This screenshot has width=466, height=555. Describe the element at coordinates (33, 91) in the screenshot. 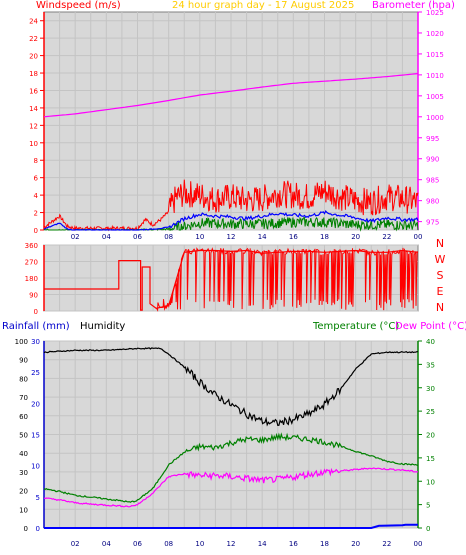

I see `windspeed-tick-label: 16` at that location.